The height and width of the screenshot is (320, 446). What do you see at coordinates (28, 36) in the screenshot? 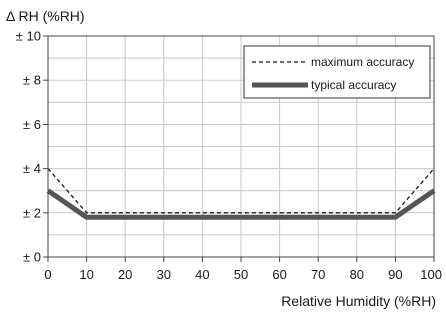
I see `y-tick-label: ± 10` at bounding box center [28, 36].